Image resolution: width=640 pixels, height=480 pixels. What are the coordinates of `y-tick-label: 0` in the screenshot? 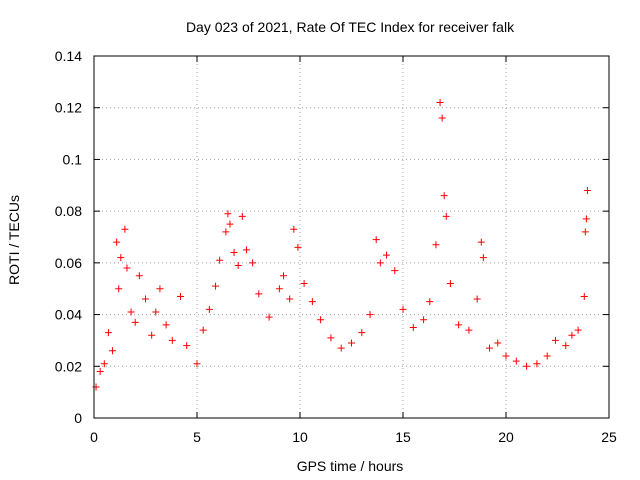 It's located at (78, 418).